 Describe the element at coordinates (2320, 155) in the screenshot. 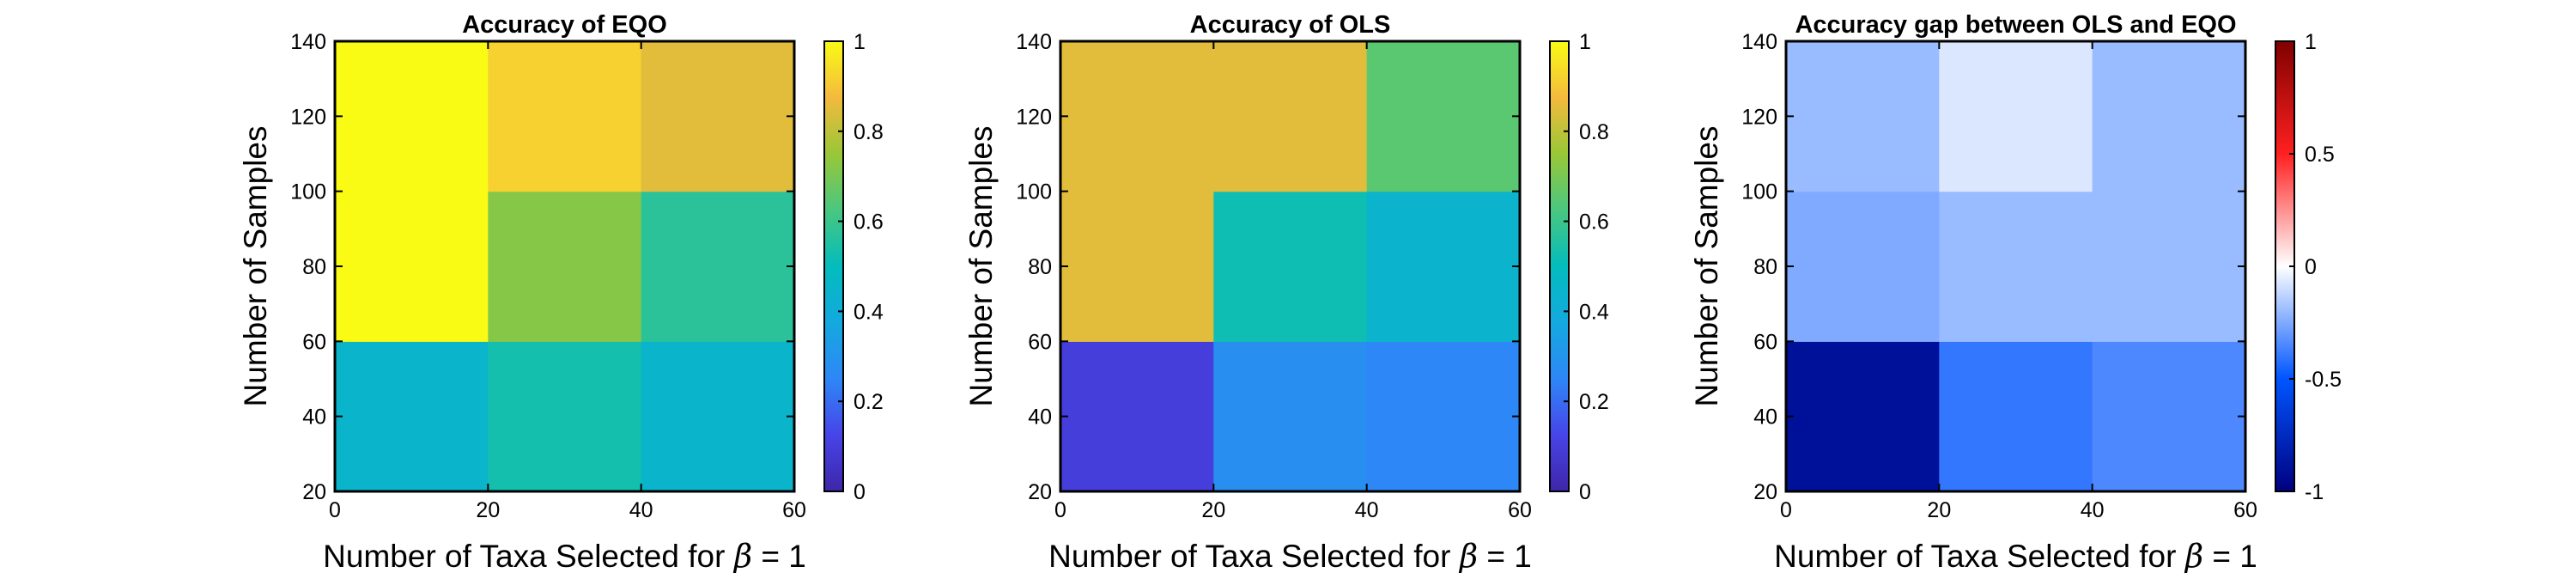

I see `colorbar-tick-label: 0.5` at that location.